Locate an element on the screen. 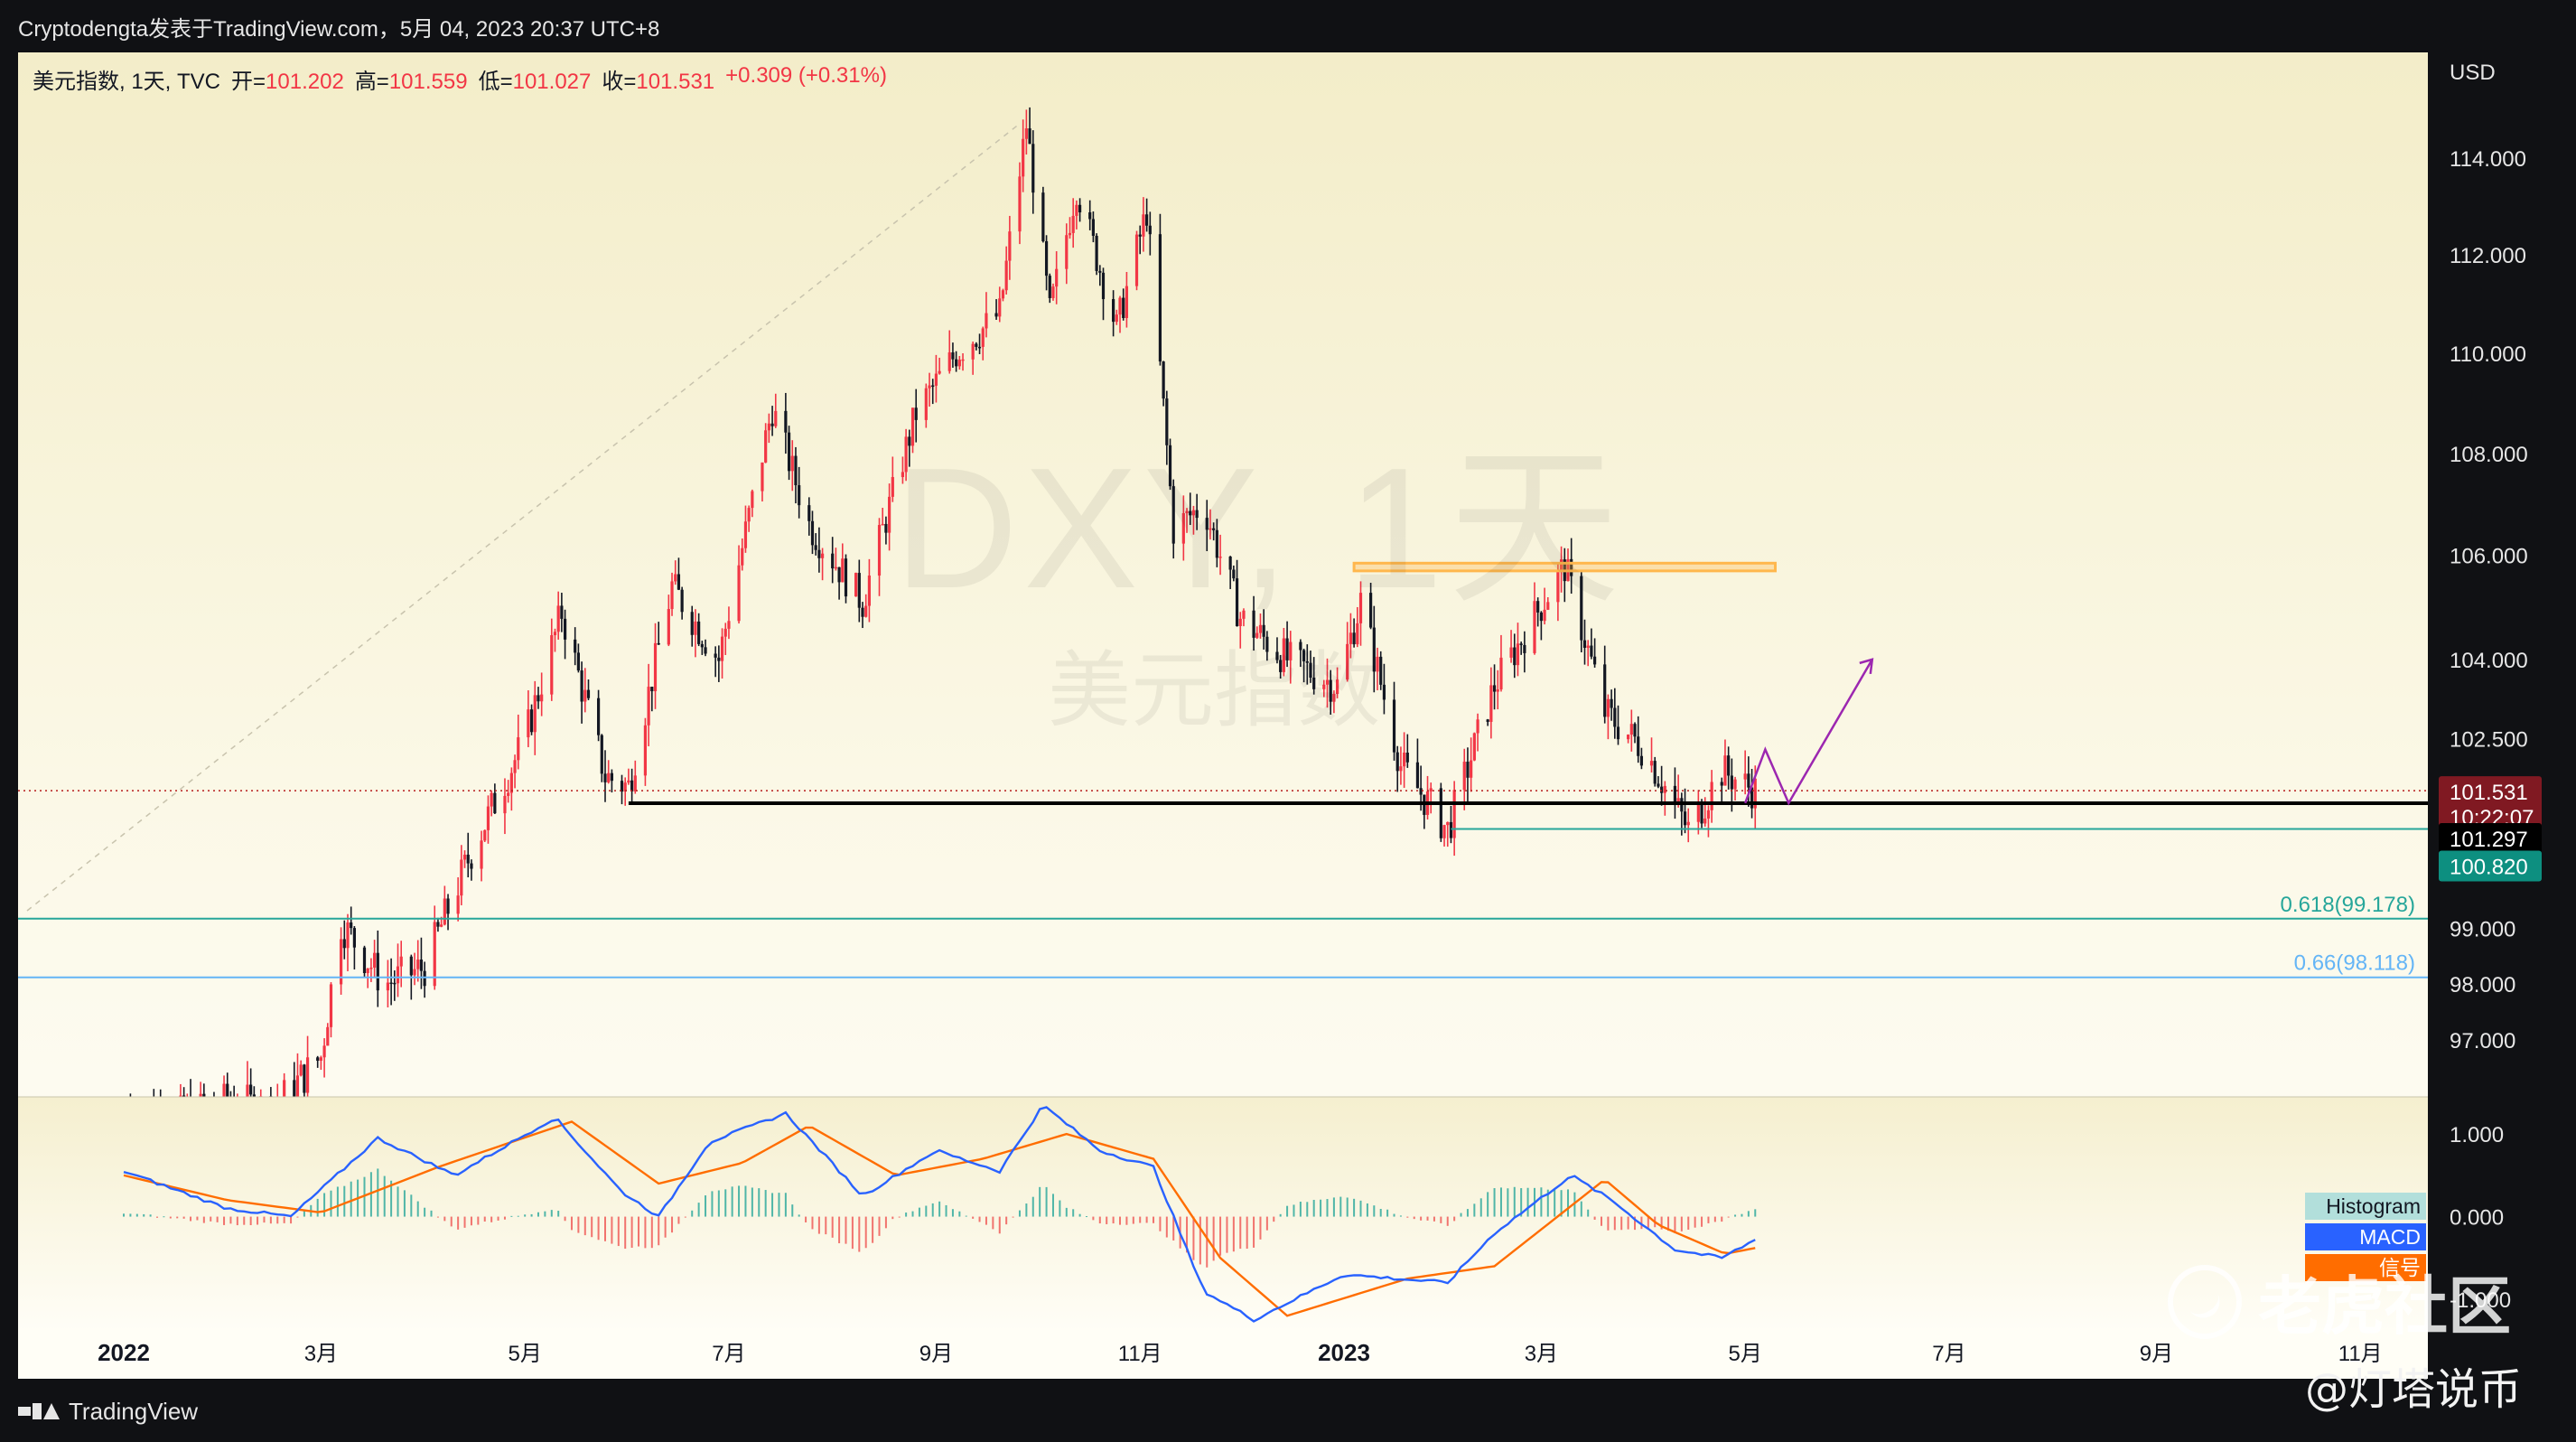 This screenshot has height=1442, width=2576. price-axis-bg is located at coordinates (2502, 715).